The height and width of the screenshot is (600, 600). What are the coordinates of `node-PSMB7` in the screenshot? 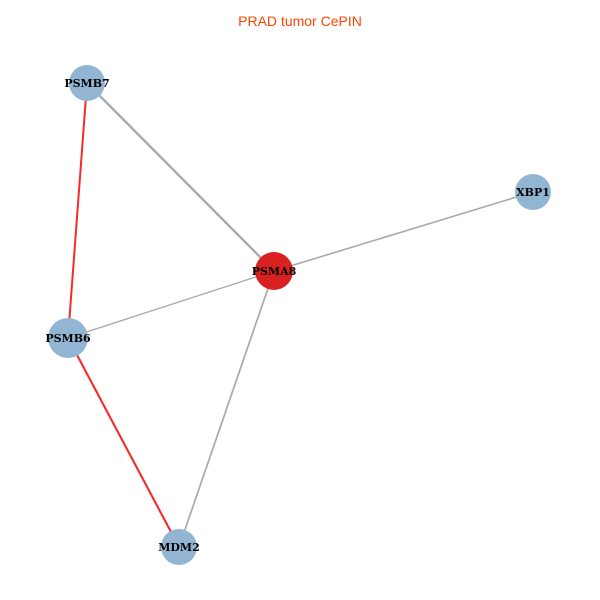 It's located at (87, 83).